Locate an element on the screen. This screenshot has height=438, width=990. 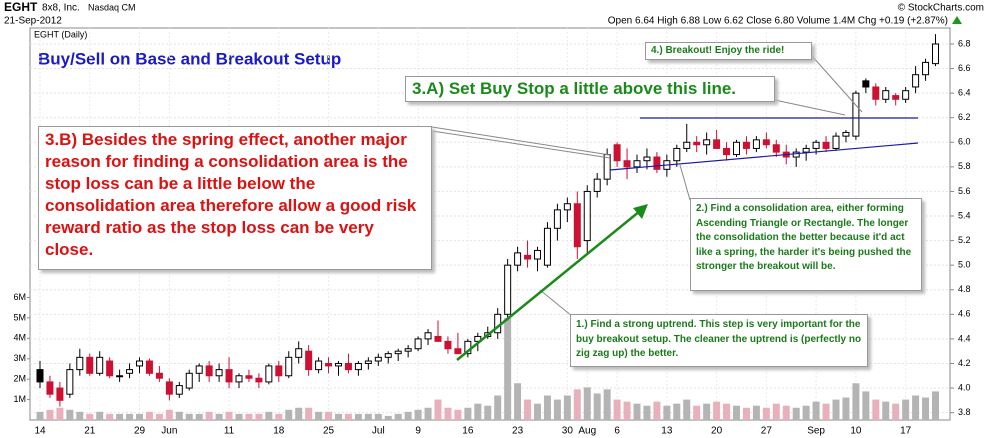
x-tick-label: 14 is located at coordinates (40, 431).